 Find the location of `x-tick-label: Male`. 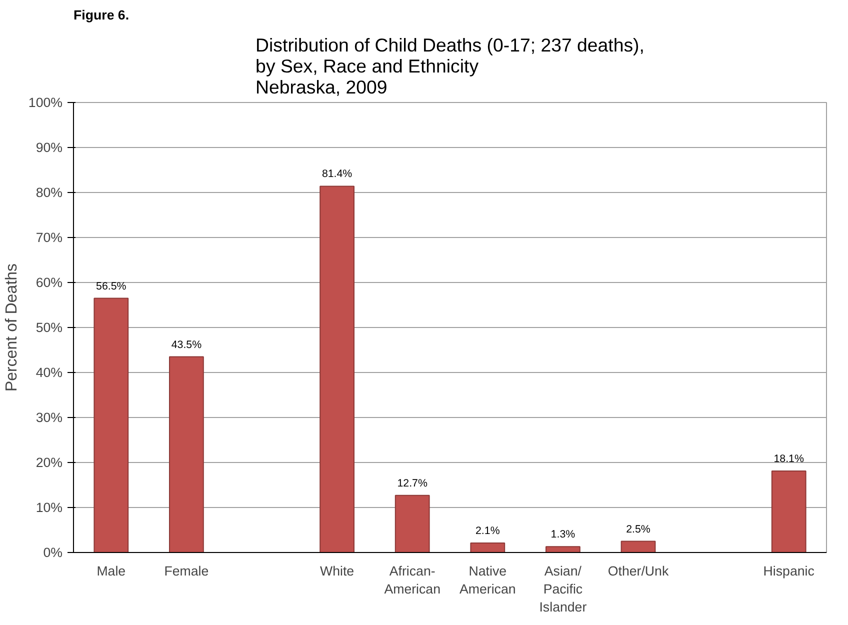

x-tick-label: Male is located at coordinates (111, 571).